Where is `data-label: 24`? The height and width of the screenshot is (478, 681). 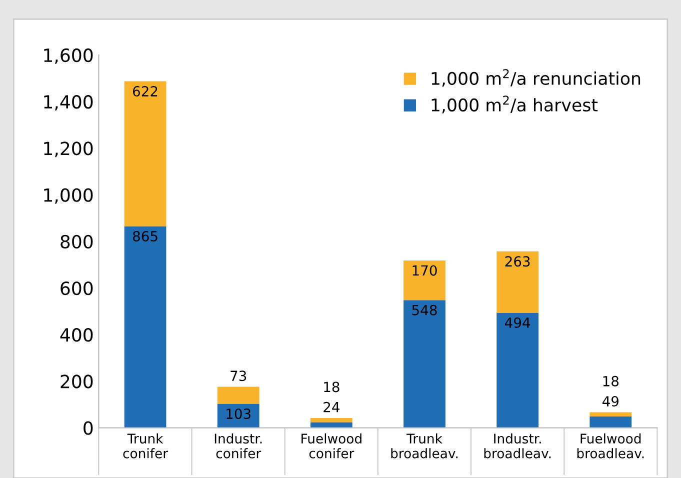
data-label: 24 is located at coordinates (332, 407).